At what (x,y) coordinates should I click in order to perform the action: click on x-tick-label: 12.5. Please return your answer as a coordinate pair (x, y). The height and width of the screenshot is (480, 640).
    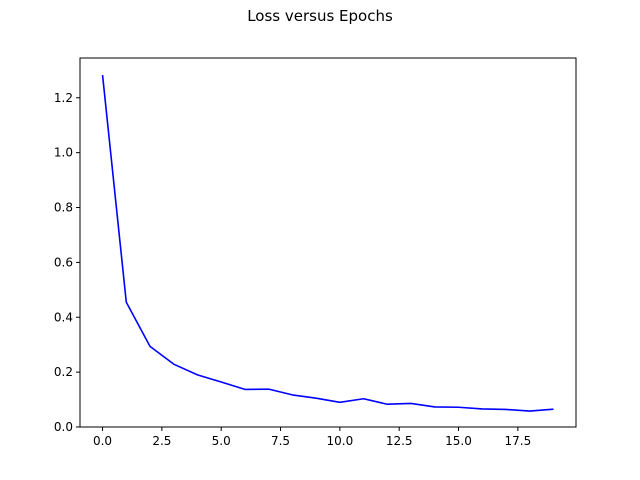
    Looking at the image, I should click on (399, 441).